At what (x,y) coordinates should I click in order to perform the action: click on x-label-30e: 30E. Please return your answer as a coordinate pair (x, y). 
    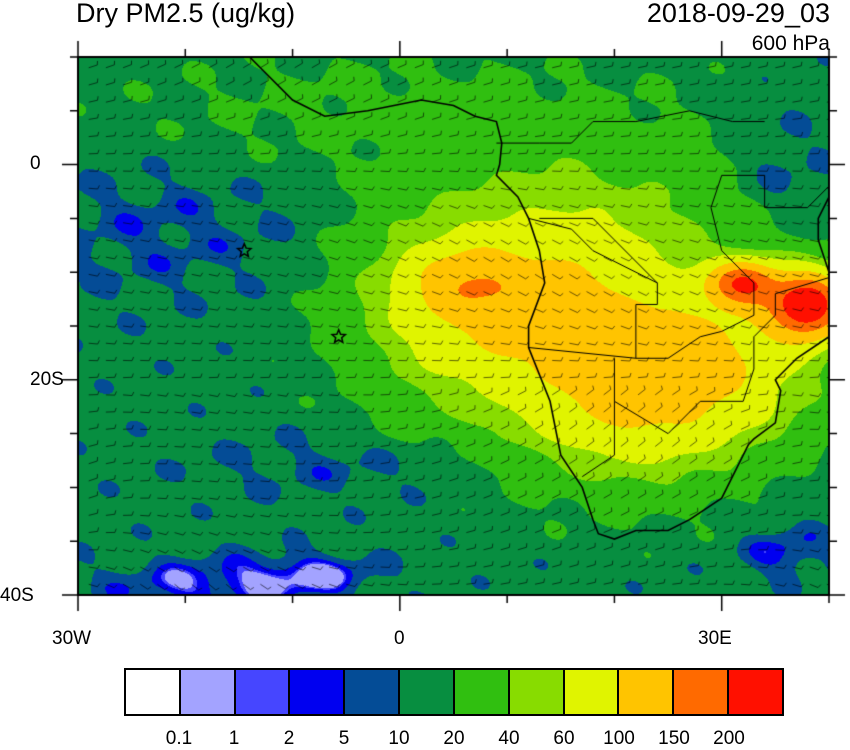
    Looking at the image, I should click on (715, 638).